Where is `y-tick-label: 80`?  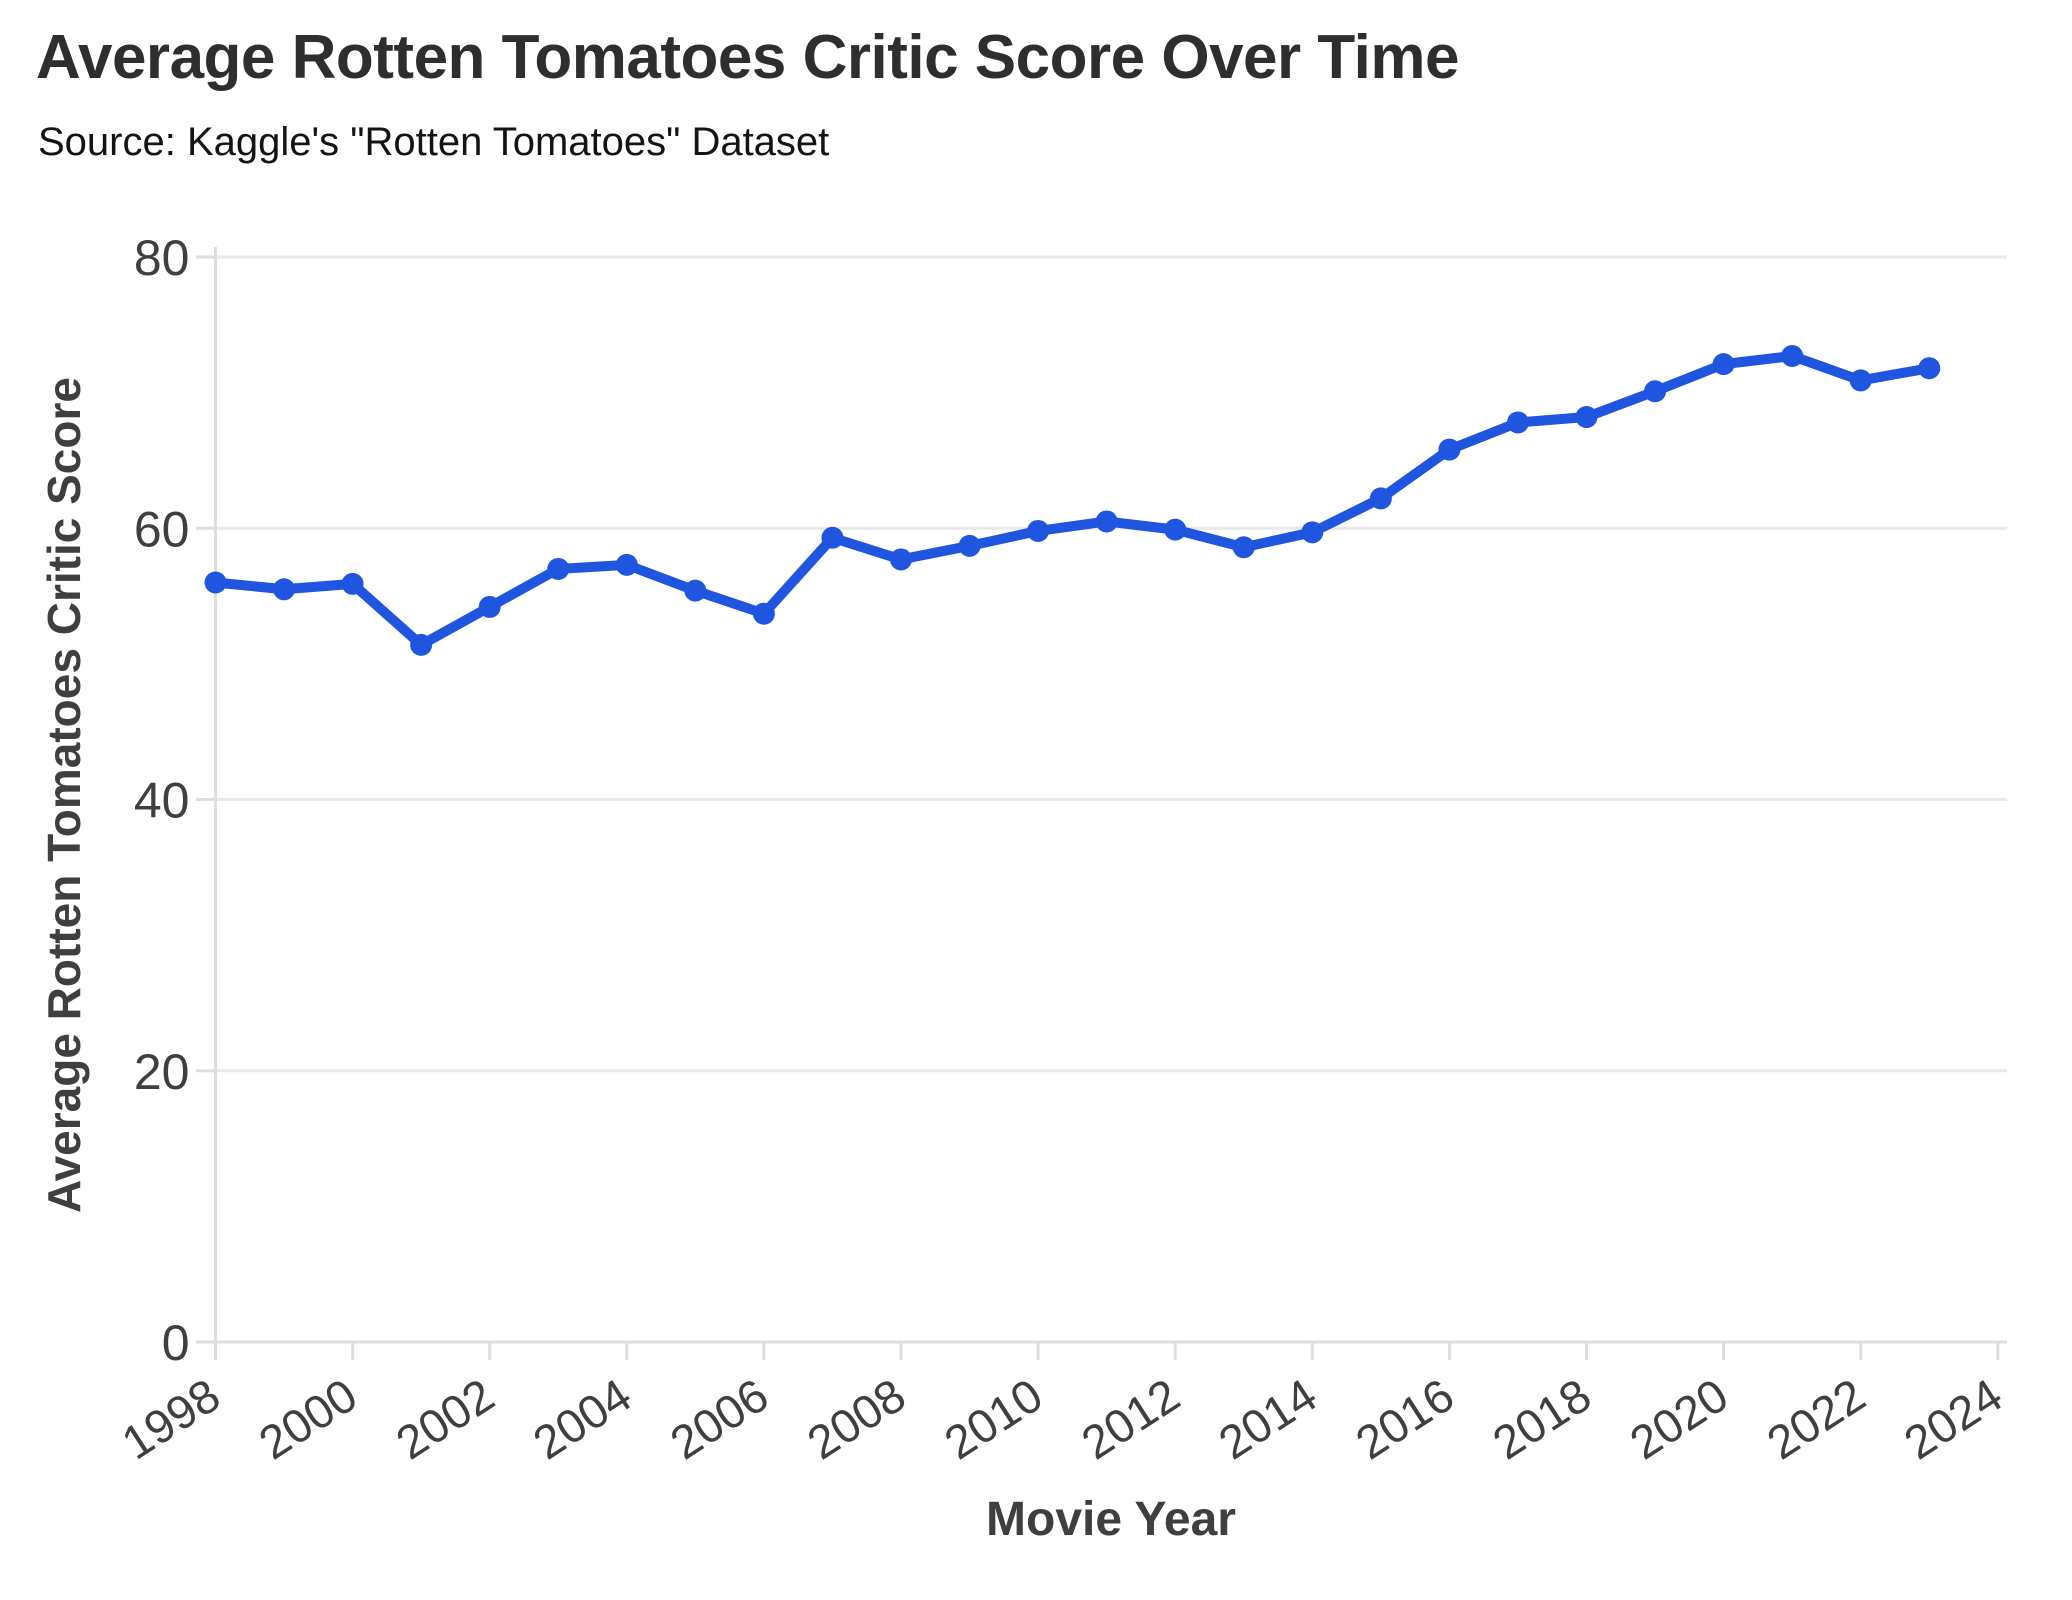 y-tick-label: 80 is located at coordinates (162, 258).